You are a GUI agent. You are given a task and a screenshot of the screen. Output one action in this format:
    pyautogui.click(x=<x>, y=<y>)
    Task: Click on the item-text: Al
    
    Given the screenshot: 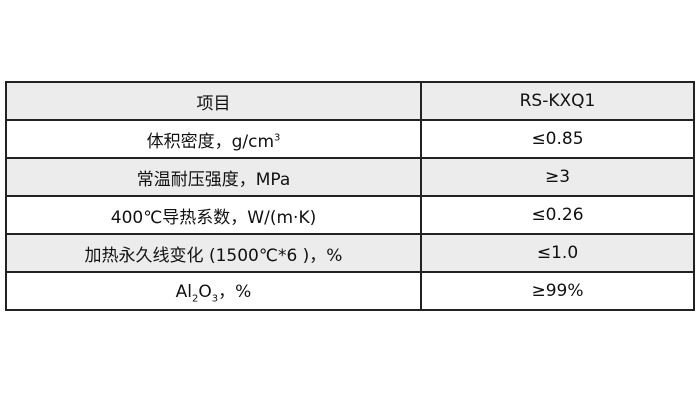 What is the action you would take?
    pyautogui.click(x=184, y=292)
    